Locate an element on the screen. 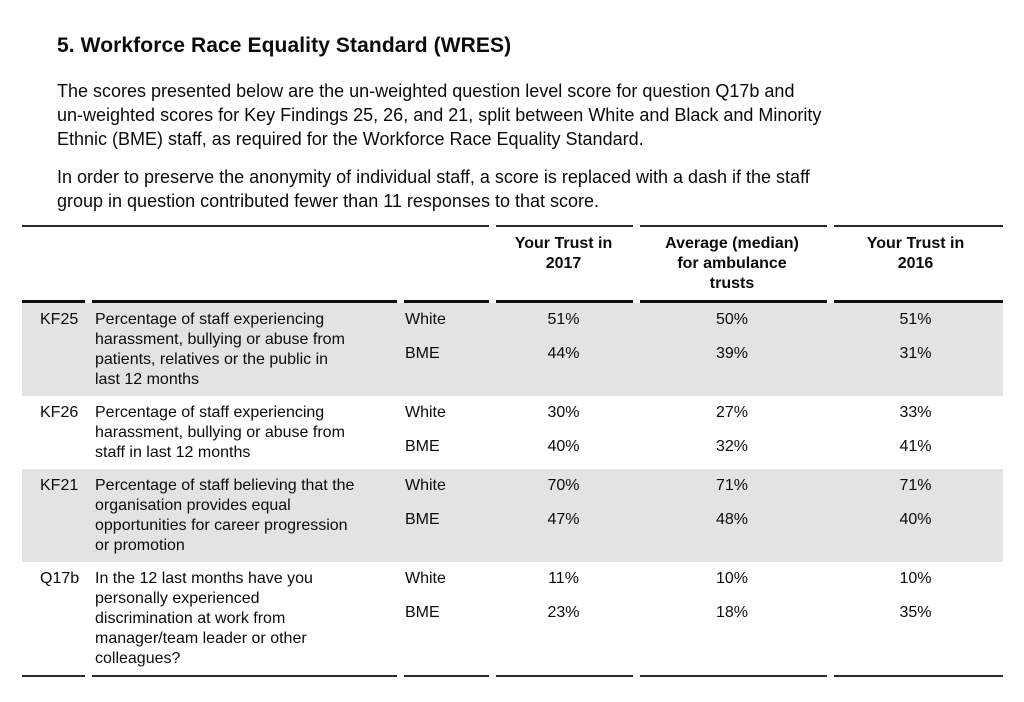  values-trust-2017: 51% 44% is located at coordinates (563, 336).